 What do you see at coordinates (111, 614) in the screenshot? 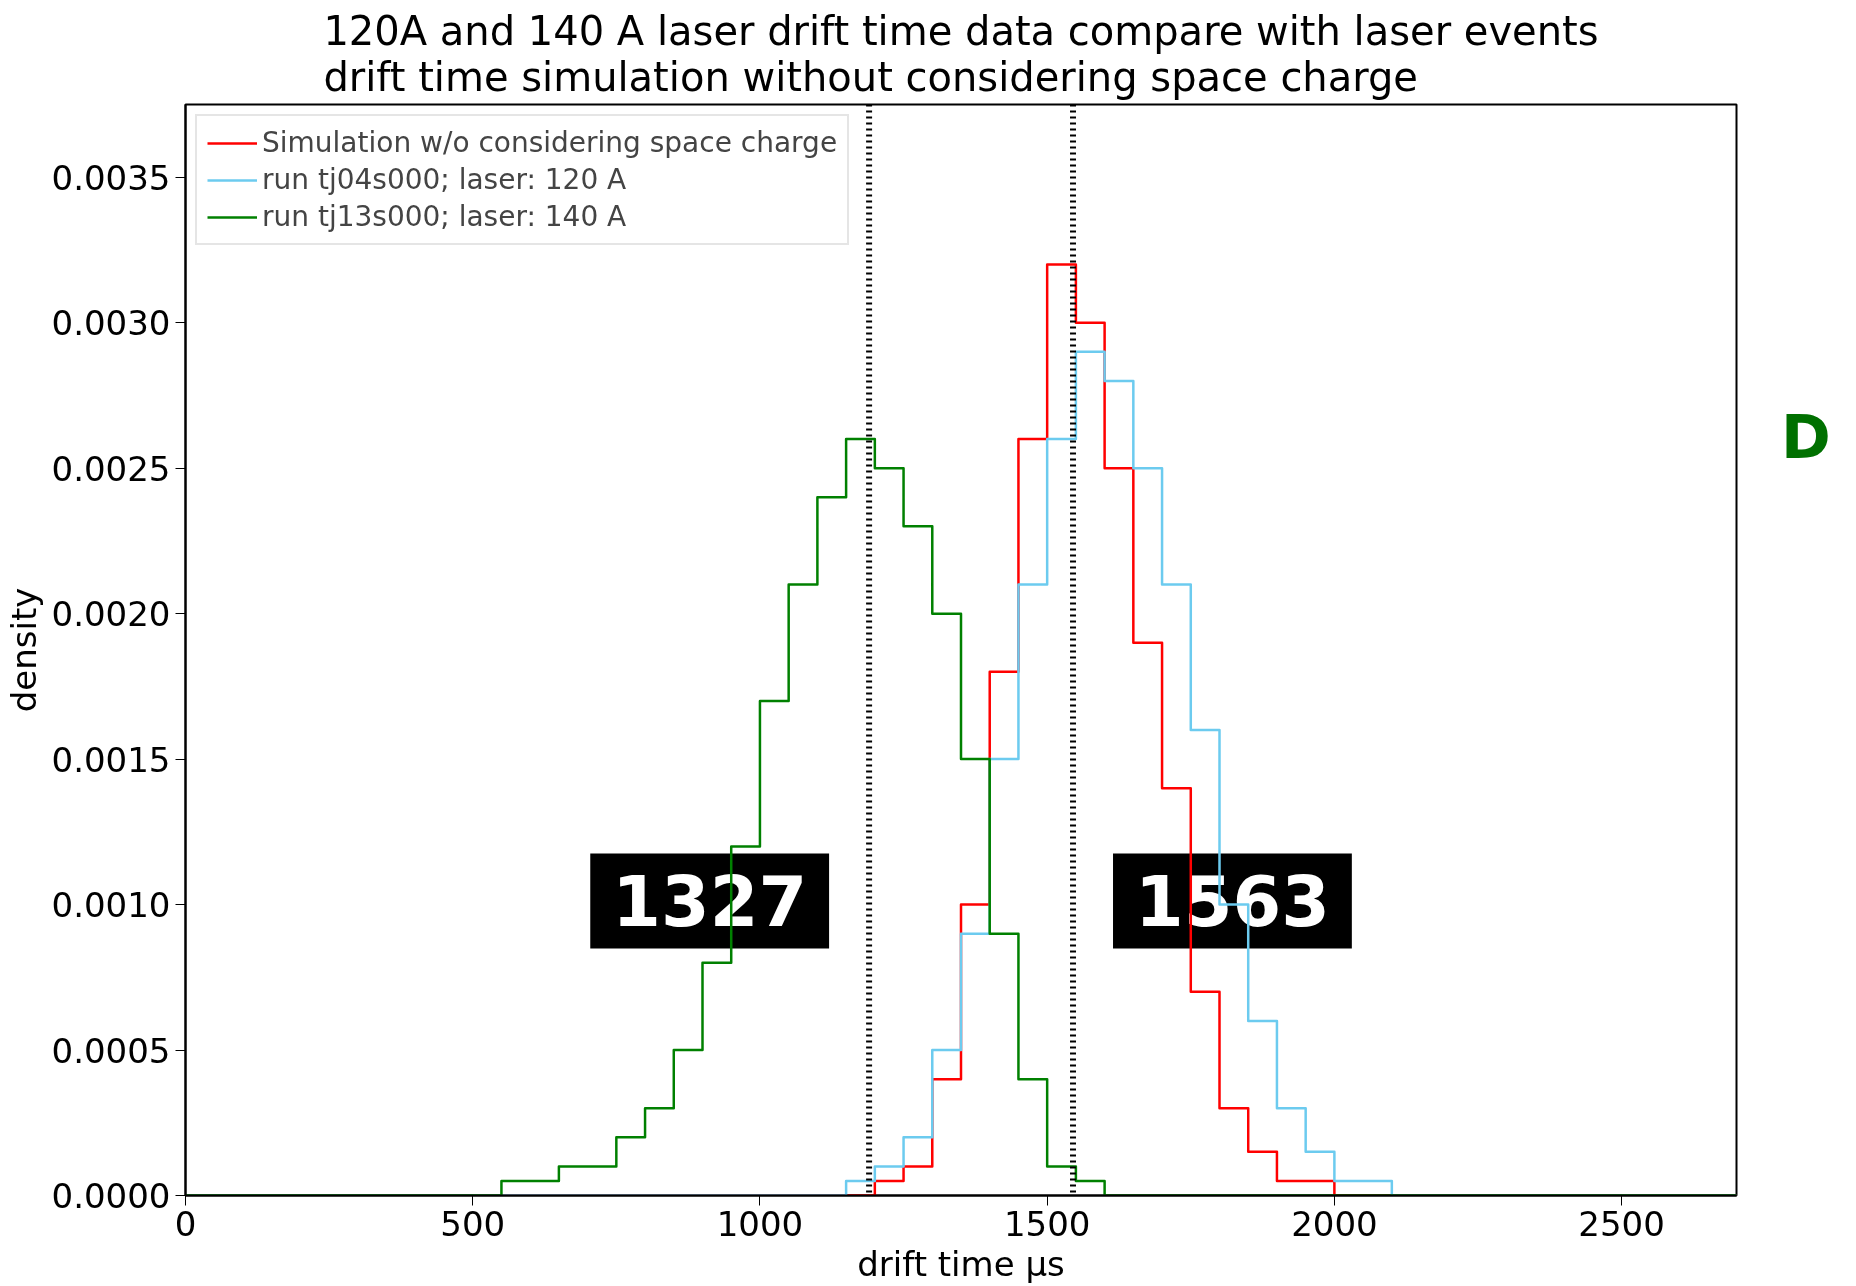
I see `y-tick-label: 0.0020` at bounding box center [111, 614].